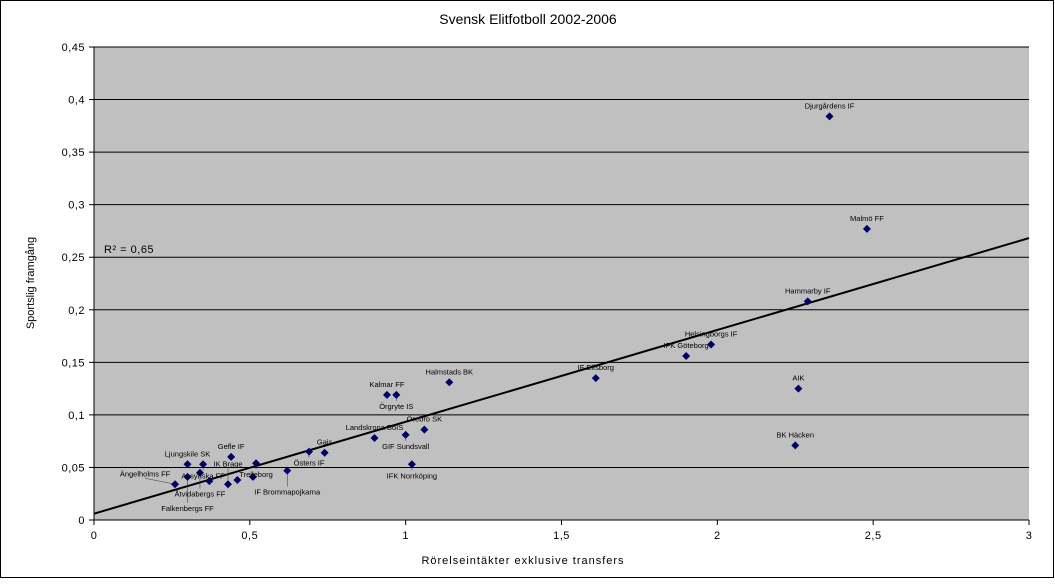  I want to click on point-label: Assyriska FF, so click(203, 475).